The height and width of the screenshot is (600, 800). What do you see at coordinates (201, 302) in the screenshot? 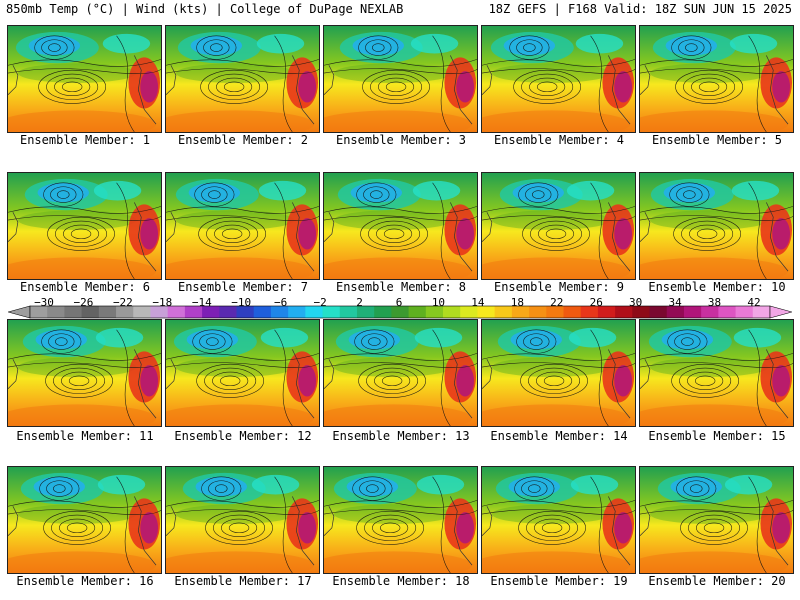
I see `colorbar-tick-label: −14` at bounding box center [201, 302].